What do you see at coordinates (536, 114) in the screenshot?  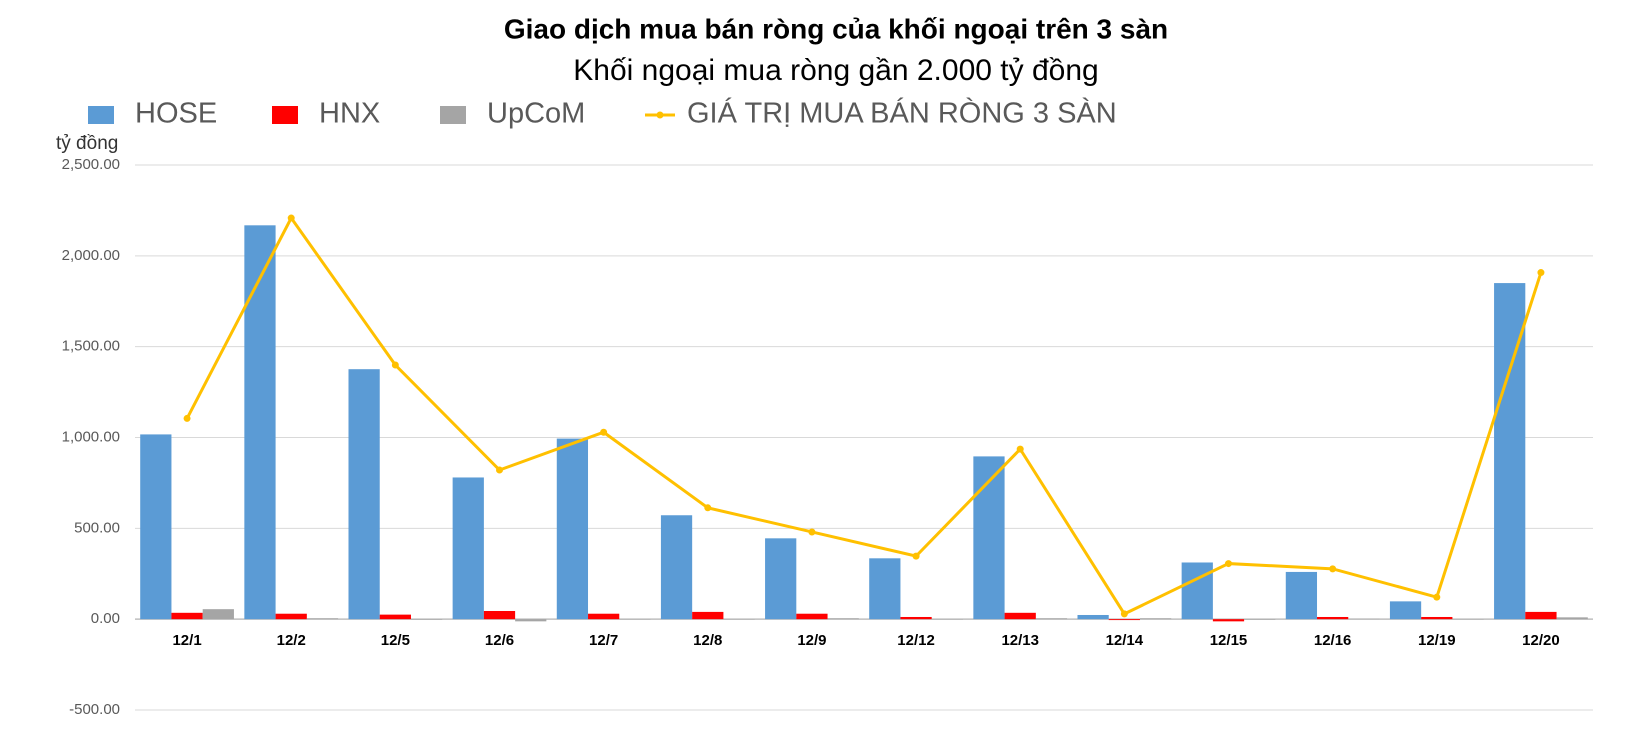 I see `legend-label: UpCoM` at bounding box center [536, 114].